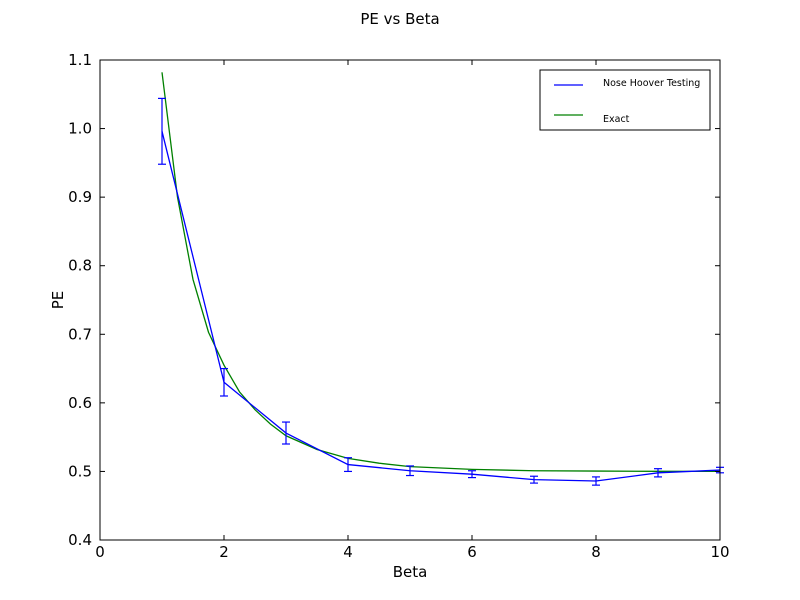 The image size is (800, 600). Describe the element at coordinates (651, 83) in the screenshot. I see `legend-label-nose-hoover: Nose Hoover Testing` at that location.